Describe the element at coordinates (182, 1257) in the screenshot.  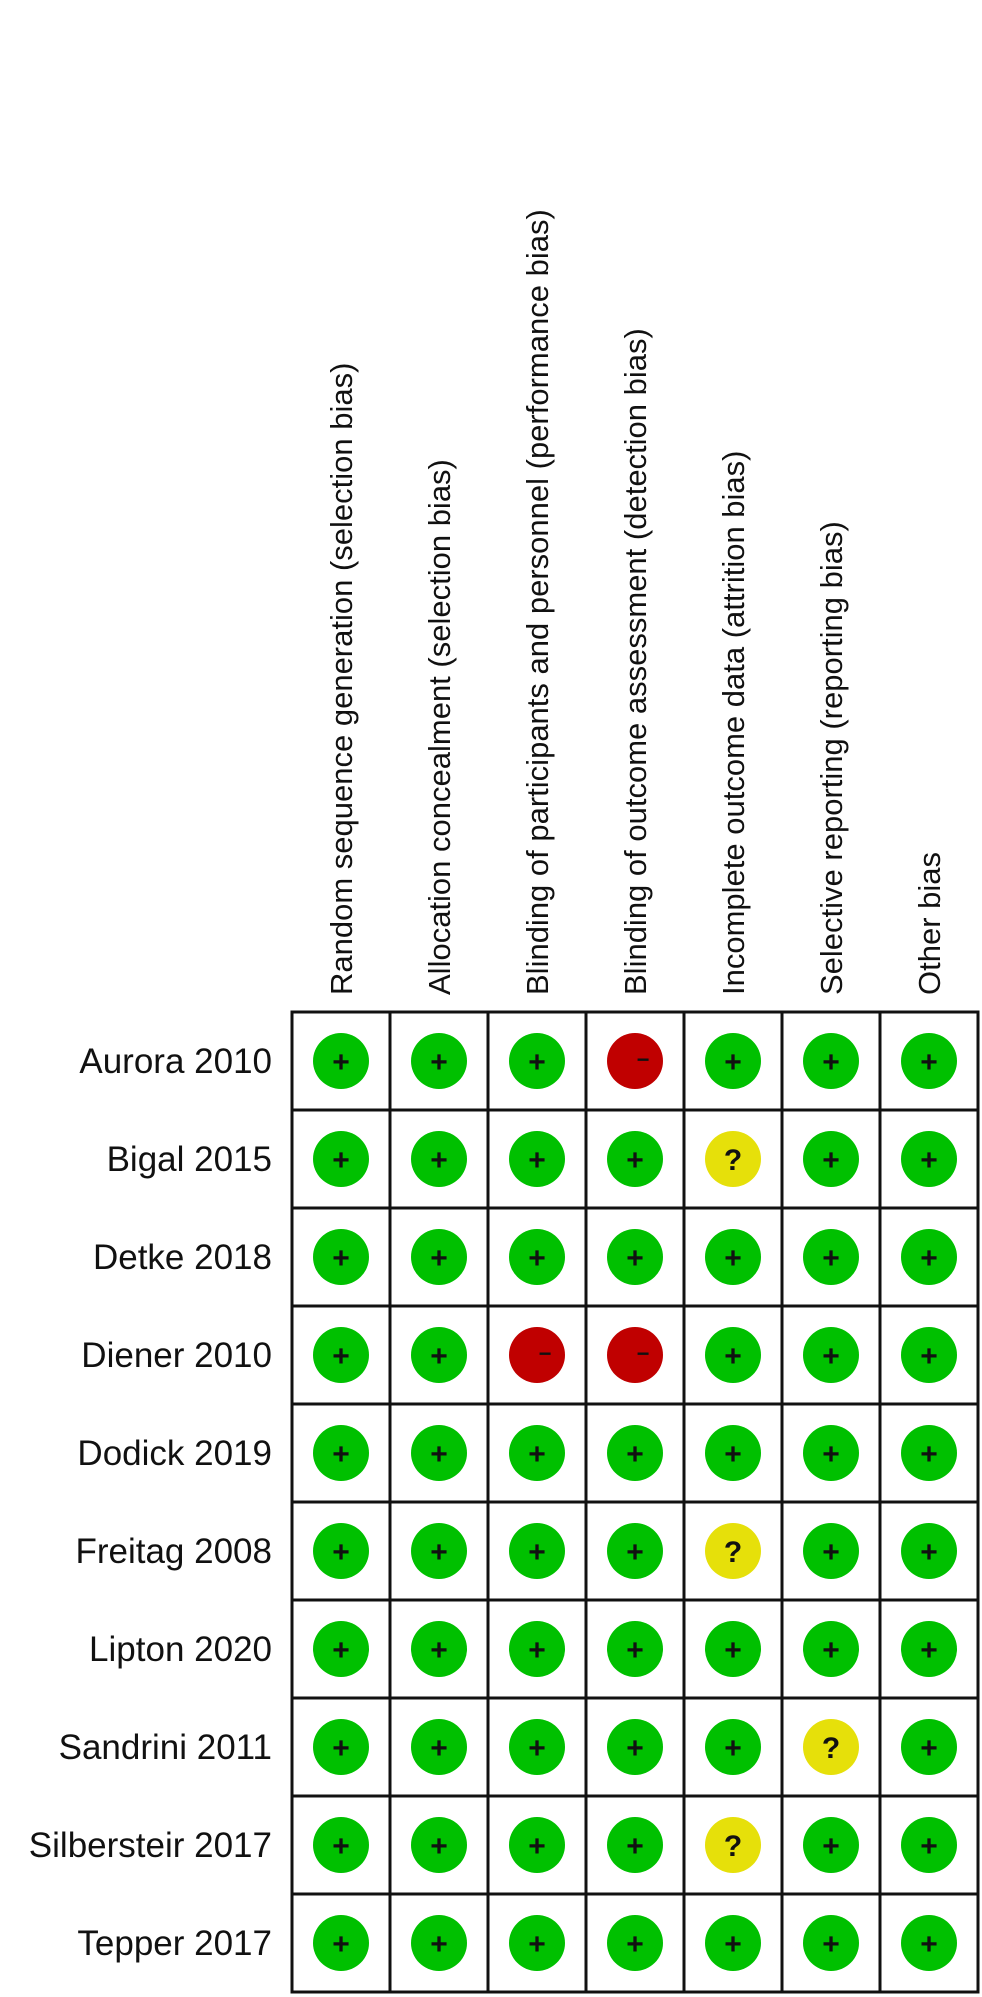
I see `study-label: Detke 2018` at that location.